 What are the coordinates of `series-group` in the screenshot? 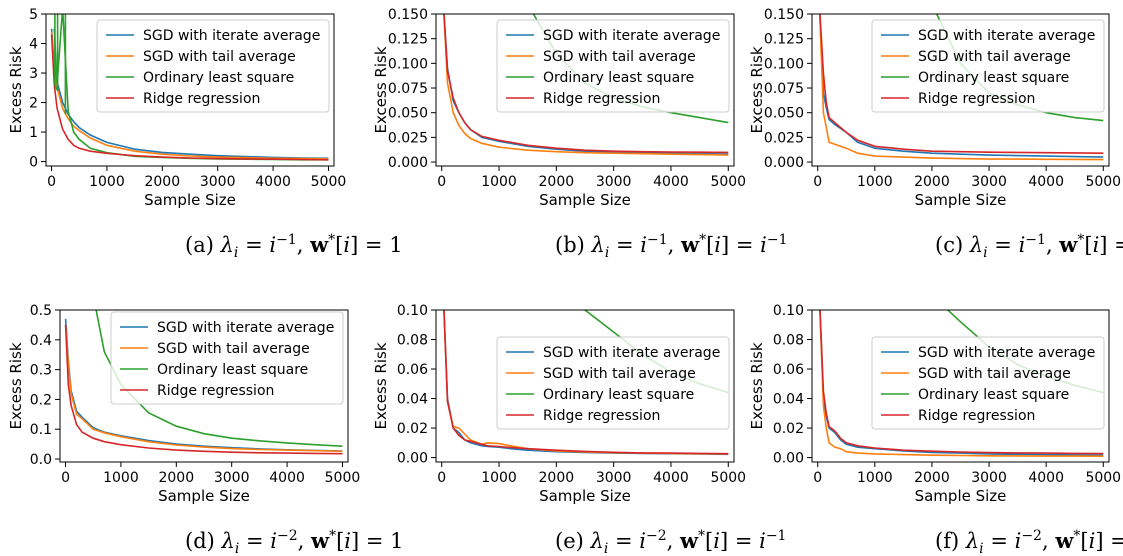 It's located at (189, 87).